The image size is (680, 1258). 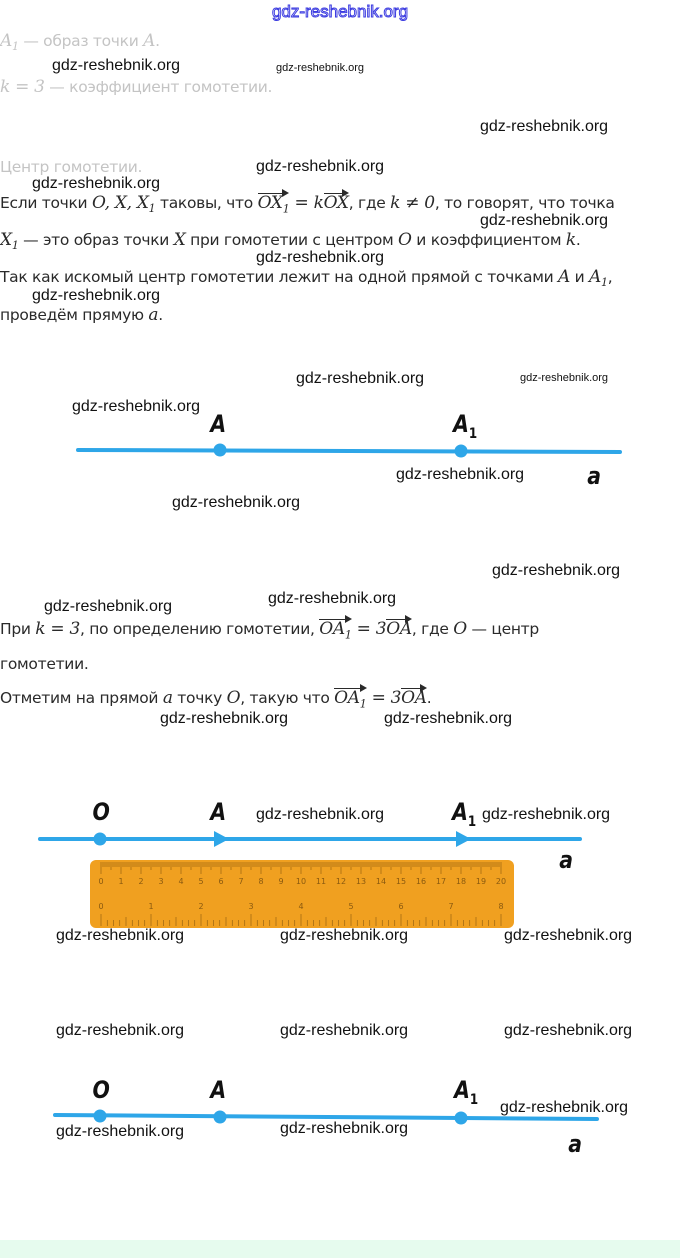 What do you see at coordinates (350, 906) in the screenshot?
I see `ruler-inch-label: 5` at bounding box center [350, 906].